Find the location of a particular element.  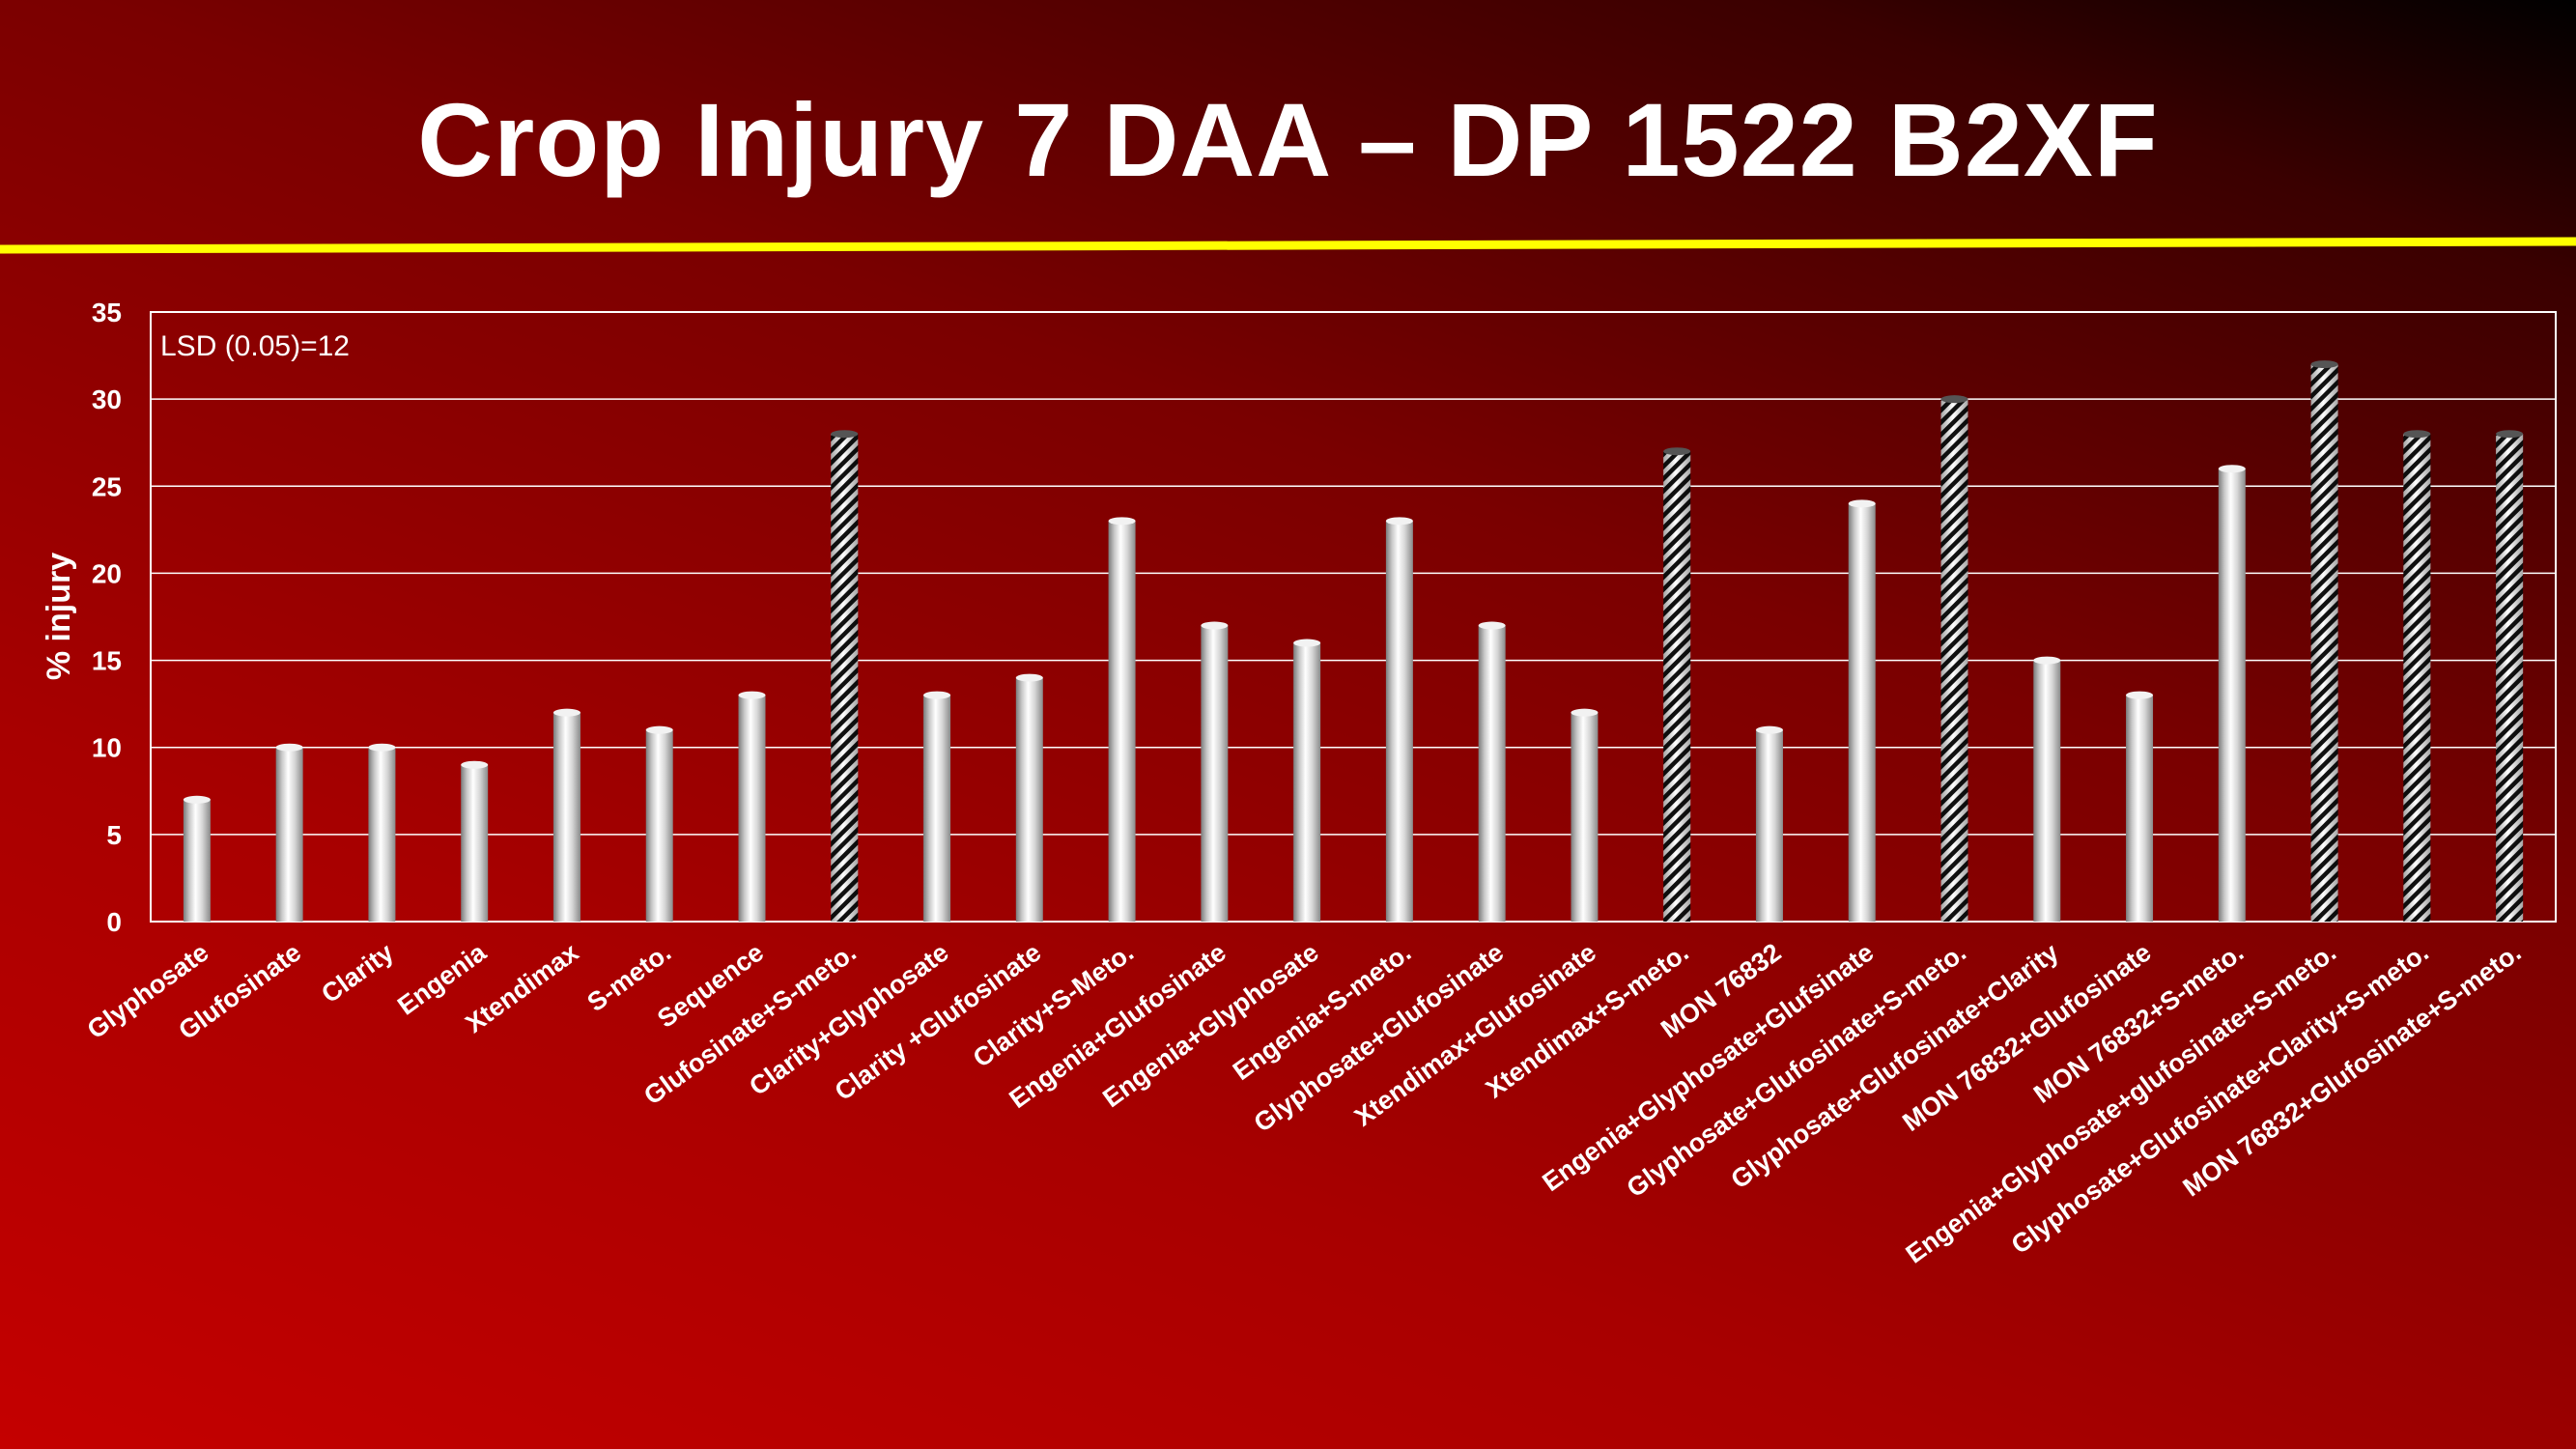

y-tick-label: 5 is located at coordinates (114, 835).